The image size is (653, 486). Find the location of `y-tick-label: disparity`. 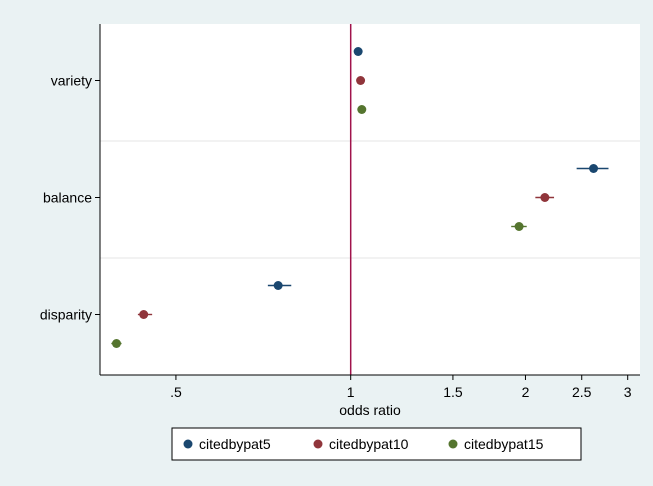

y-tick-label: disparity is located at coordinates (66, 315).